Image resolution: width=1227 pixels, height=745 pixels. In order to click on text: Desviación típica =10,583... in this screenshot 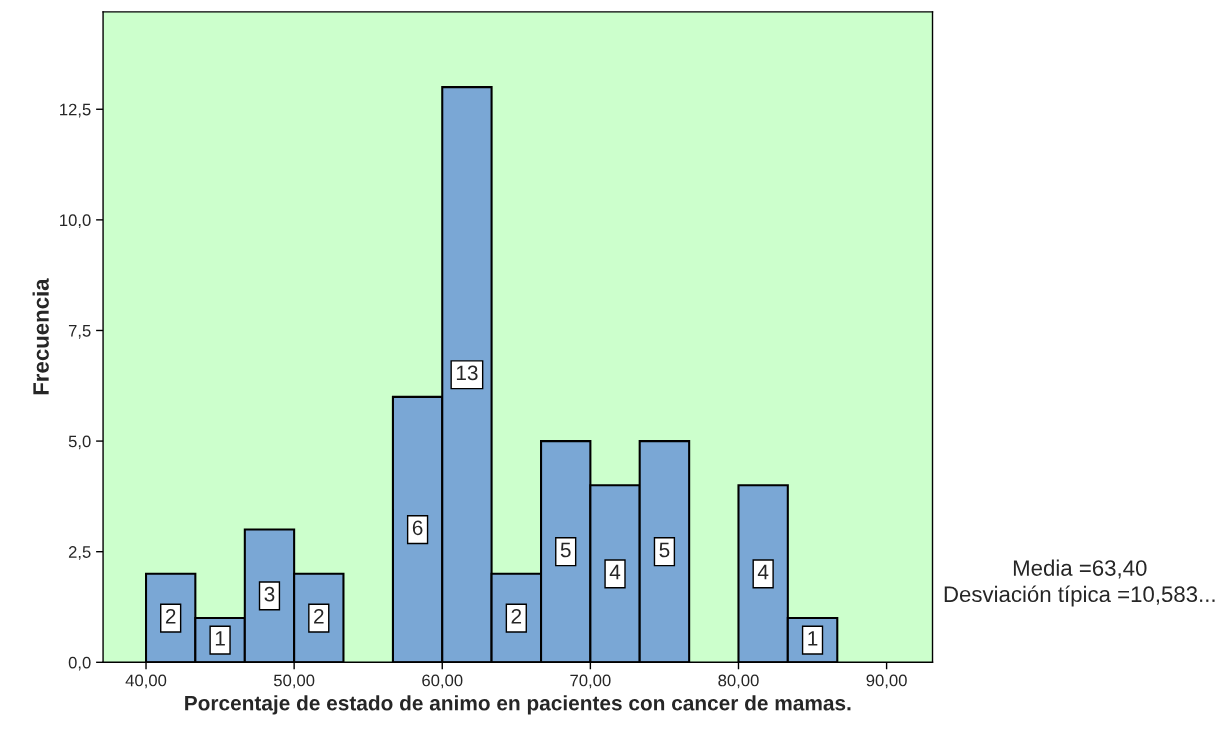, I will do `click(1079, 596)`.